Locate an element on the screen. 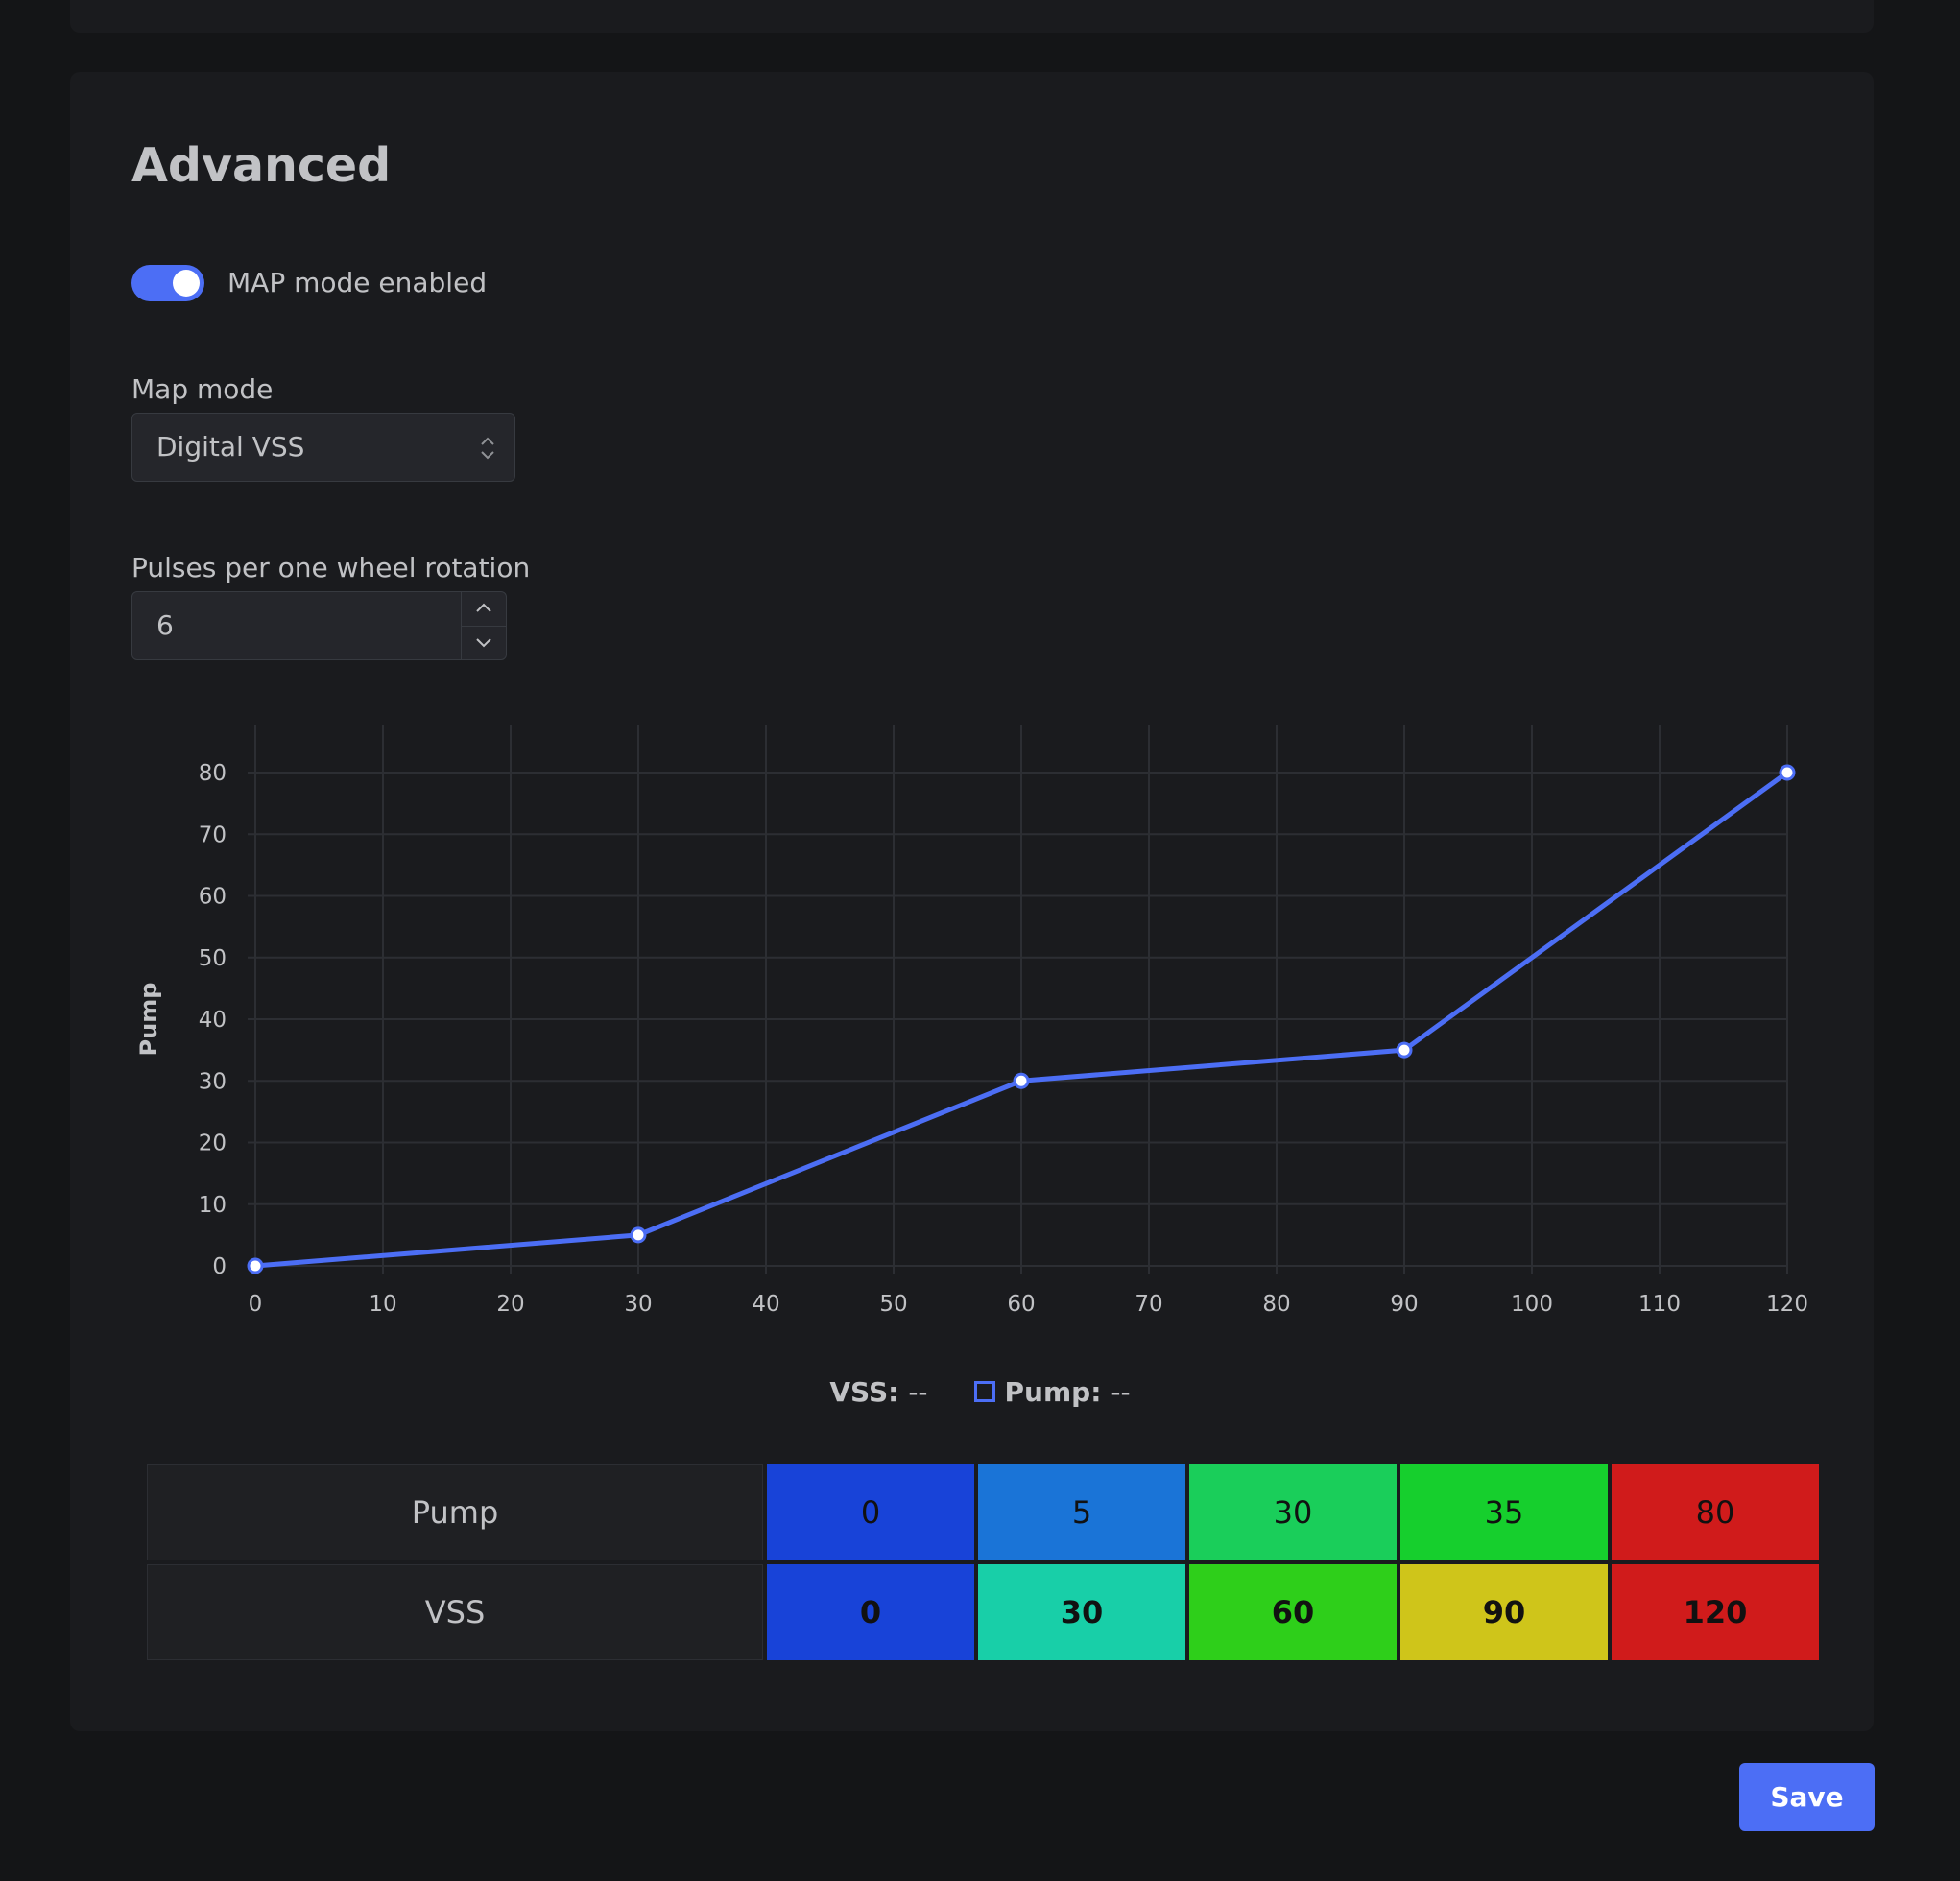 The height and width of the screenshot is (1881, 1960). chevron-down-icon is located at coordinates (483, 643).